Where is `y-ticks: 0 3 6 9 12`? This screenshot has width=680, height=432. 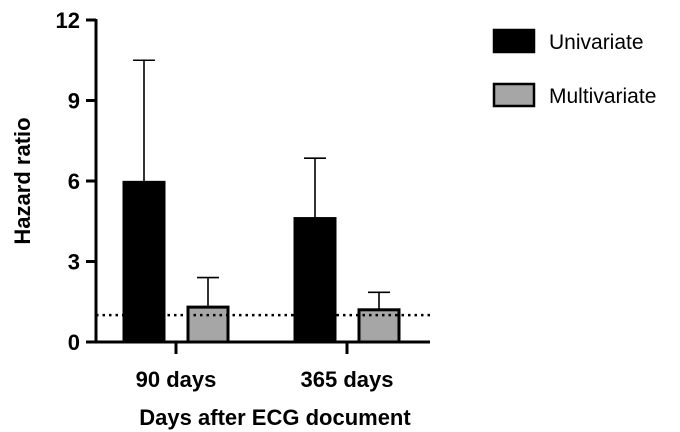 y-ticks: 0 3 6 9 12 is located at coordinates (76, 181).